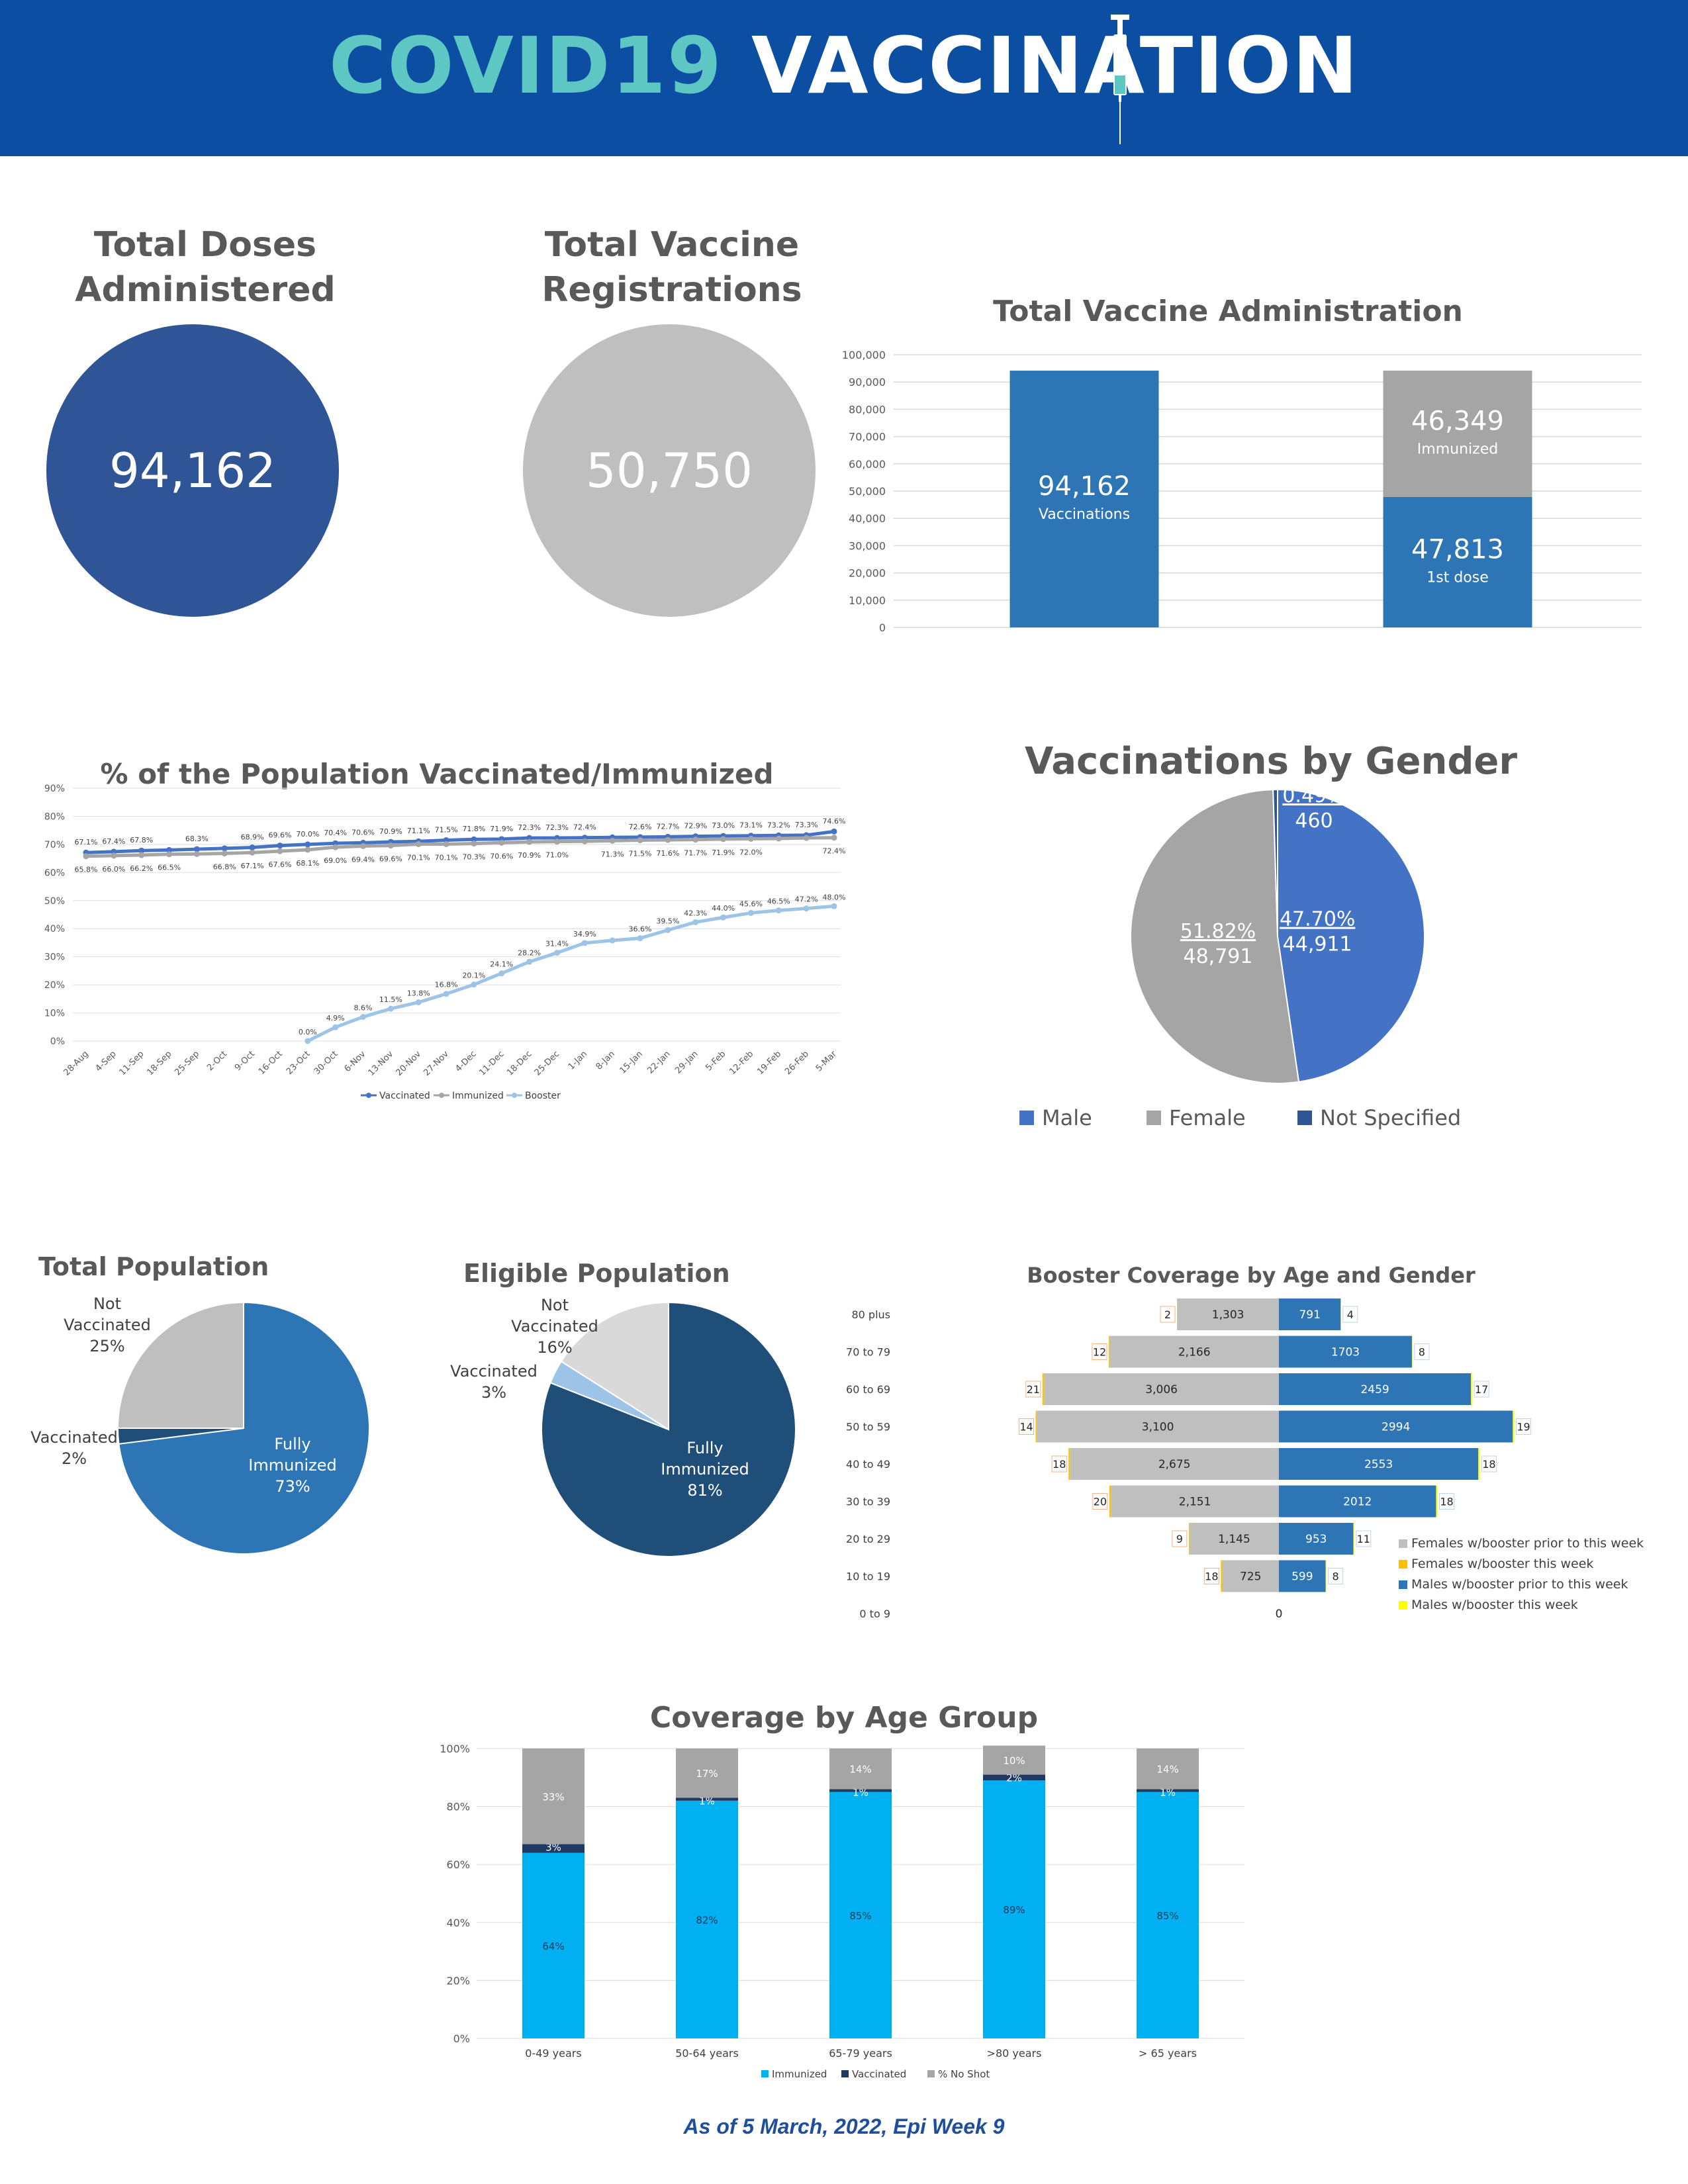  What do you see at coordinates (553, 2053) in the screenshot?
I see `x-tick-label: 0-49 years` at bounding box center [553, 2053].